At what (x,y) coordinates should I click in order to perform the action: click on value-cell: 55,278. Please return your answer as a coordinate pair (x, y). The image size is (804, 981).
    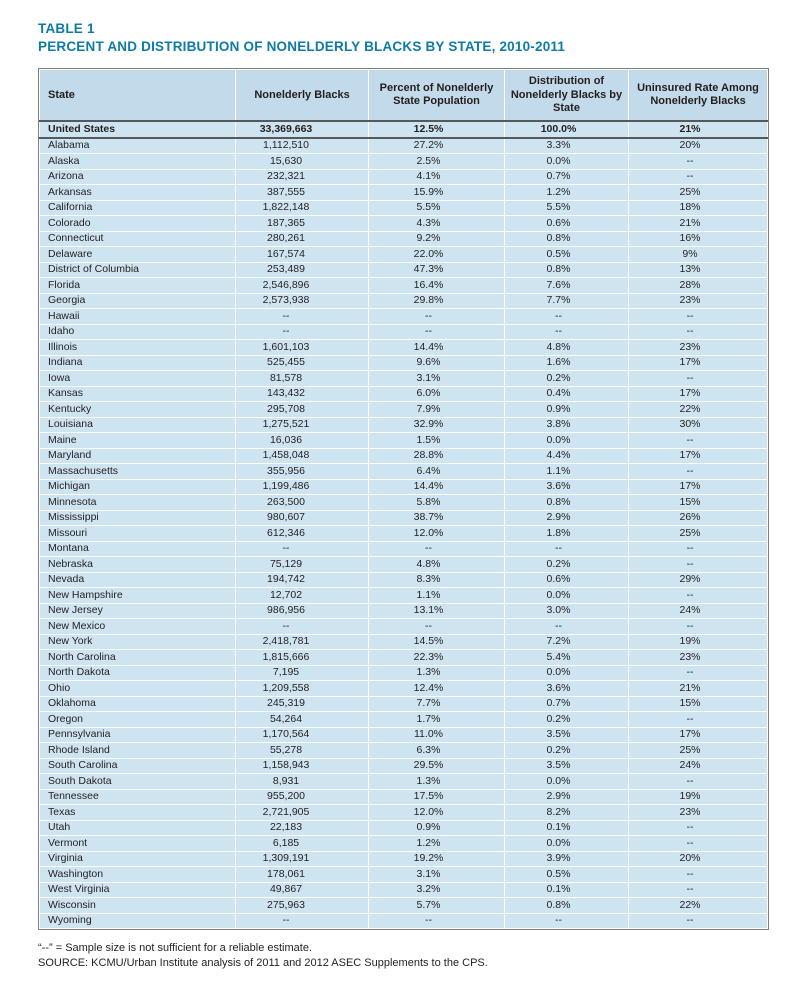
    Looking at the image, I should click on (302, 750).